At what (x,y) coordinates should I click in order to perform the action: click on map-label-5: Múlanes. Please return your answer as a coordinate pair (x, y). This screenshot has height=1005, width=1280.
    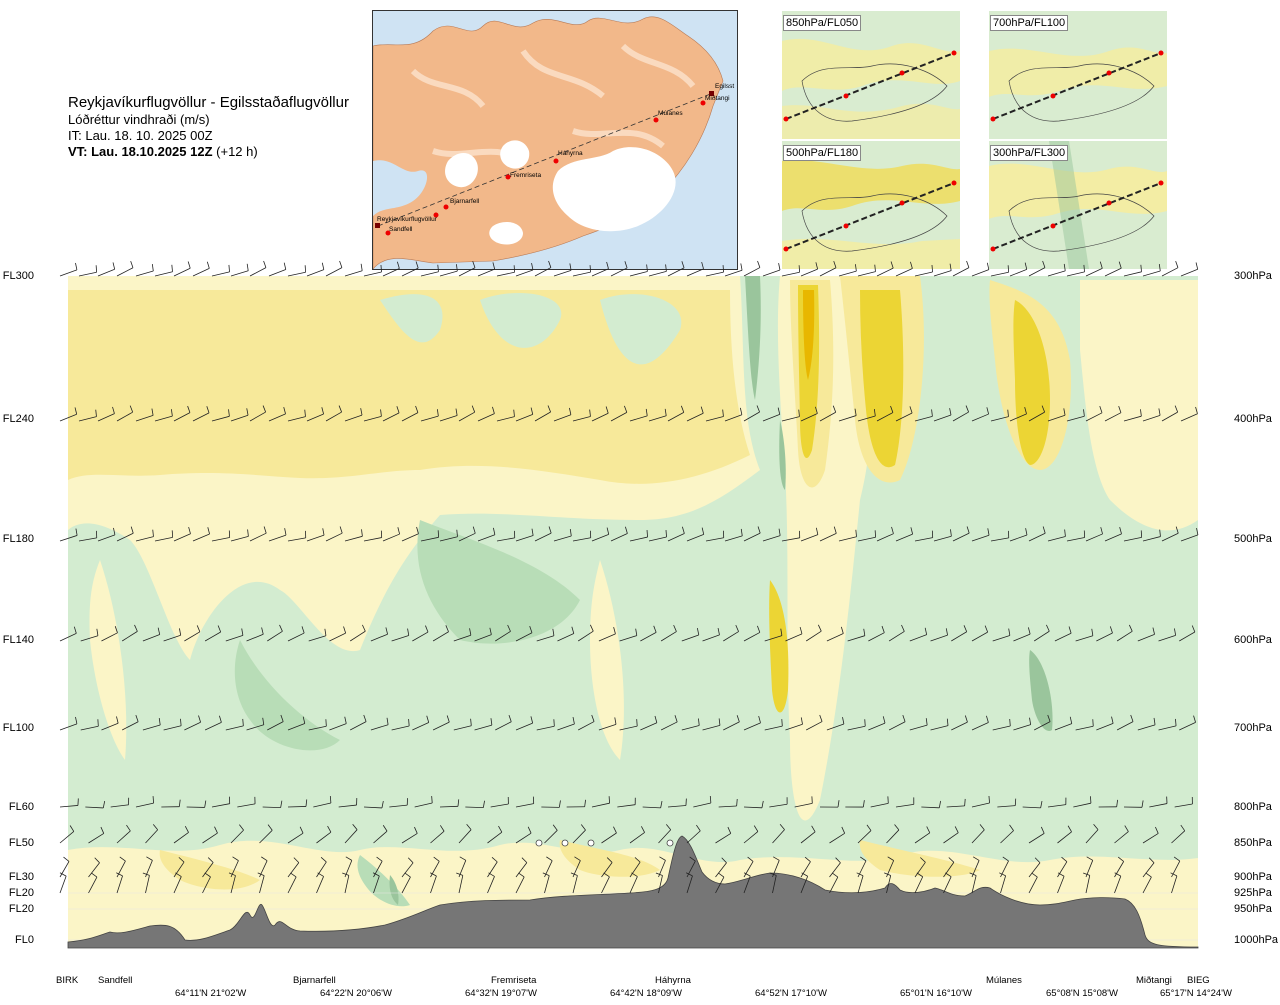
    Looking at the image, I should click on (670, 113).